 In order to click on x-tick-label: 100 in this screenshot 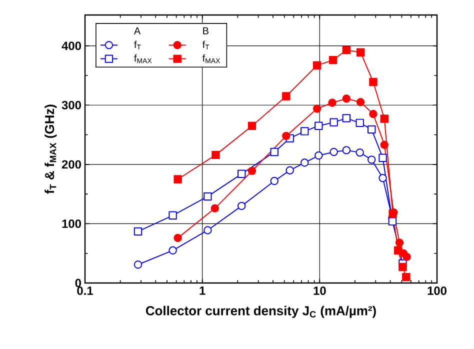, I will do `click(437, 290)`.